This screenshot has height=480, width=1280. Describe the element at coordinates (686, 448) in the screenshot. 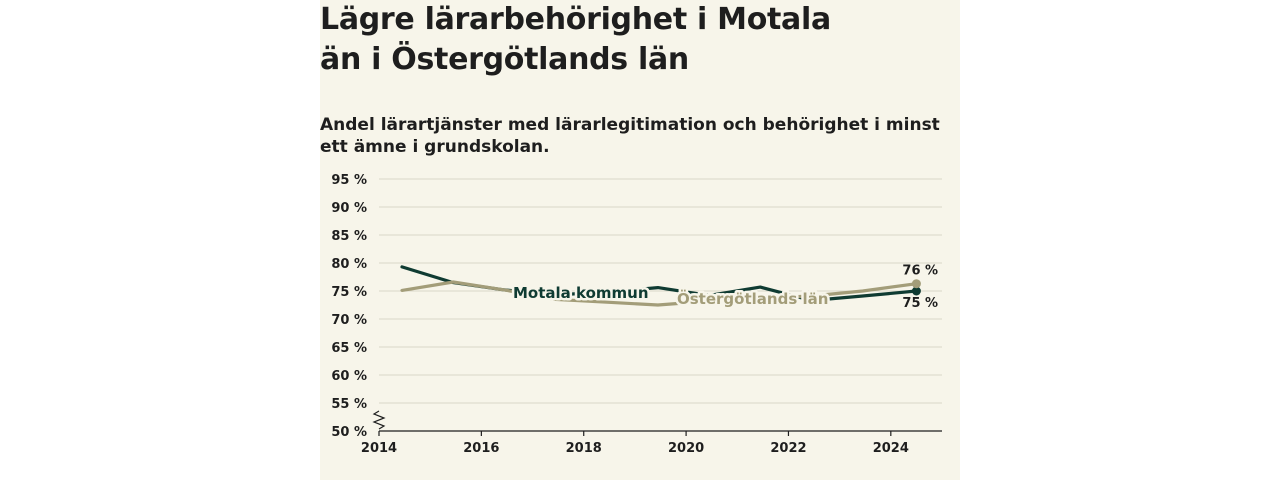

I see `x-tick-label: 2020` at that location.